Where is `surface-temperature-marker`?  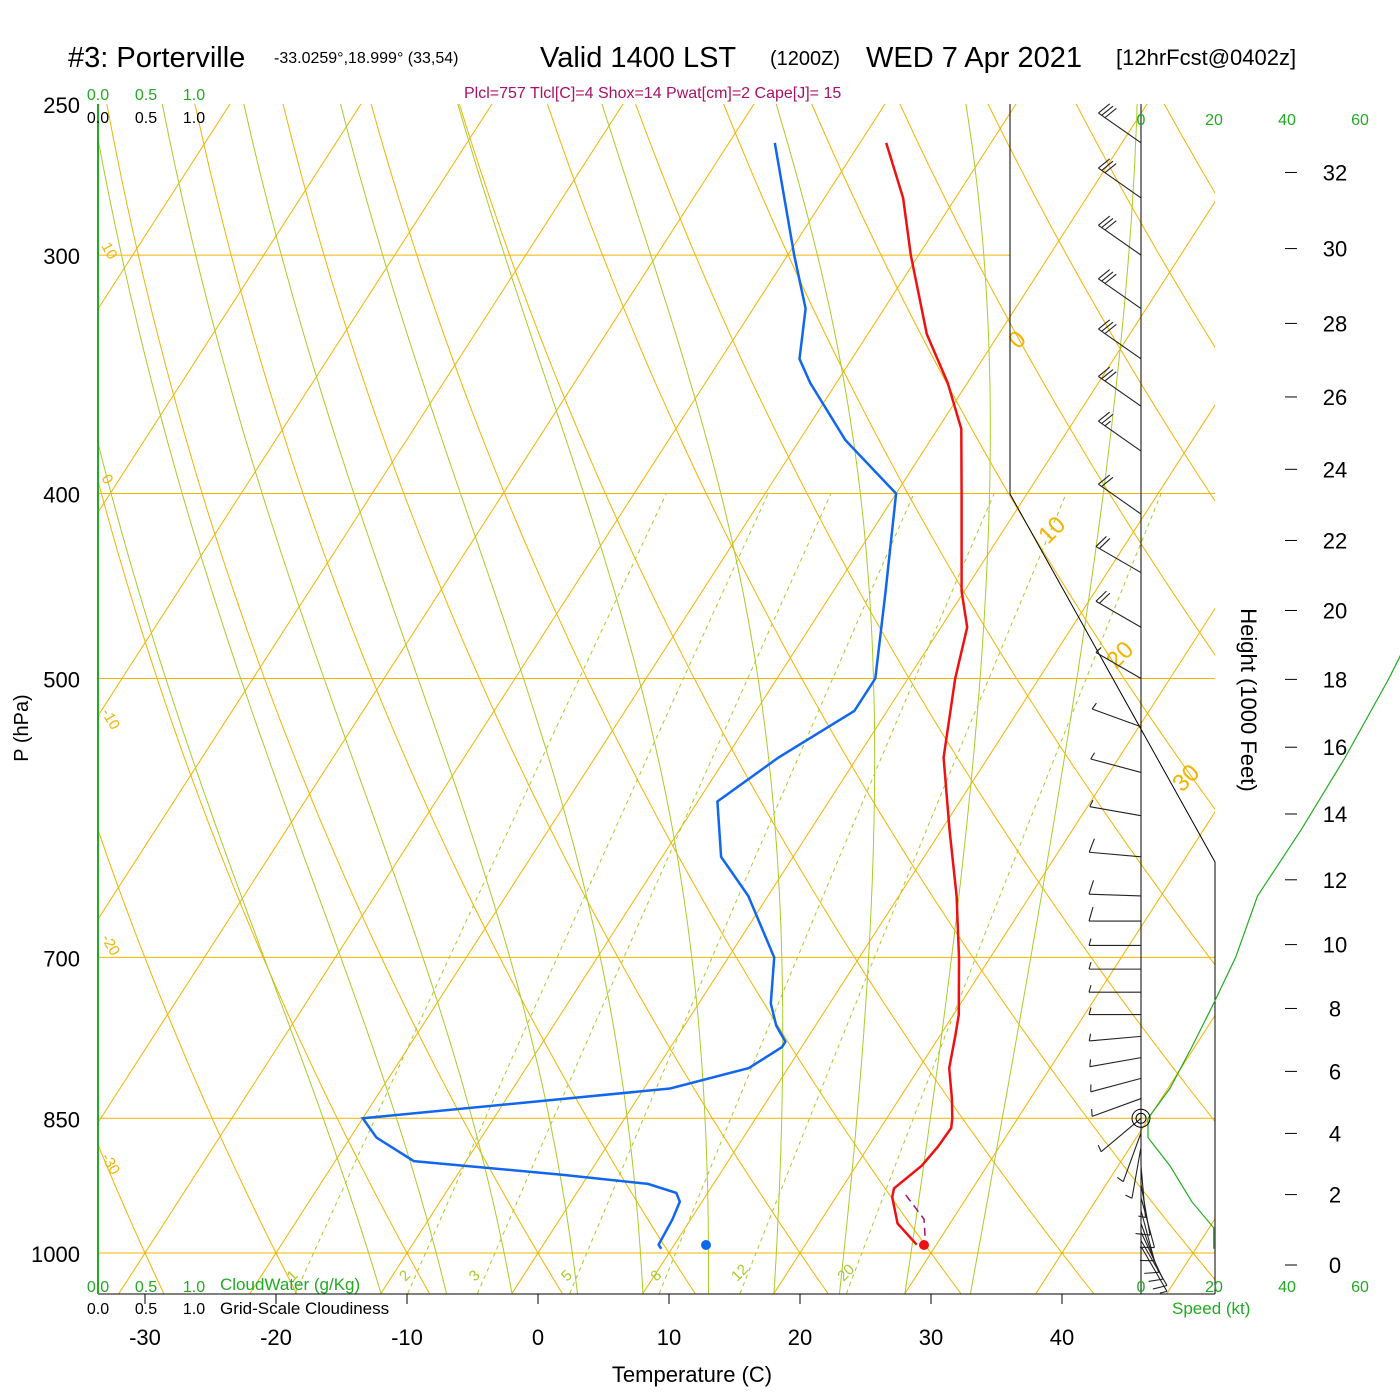
surface-temperature-marker is located at coordinates (924, 1245).